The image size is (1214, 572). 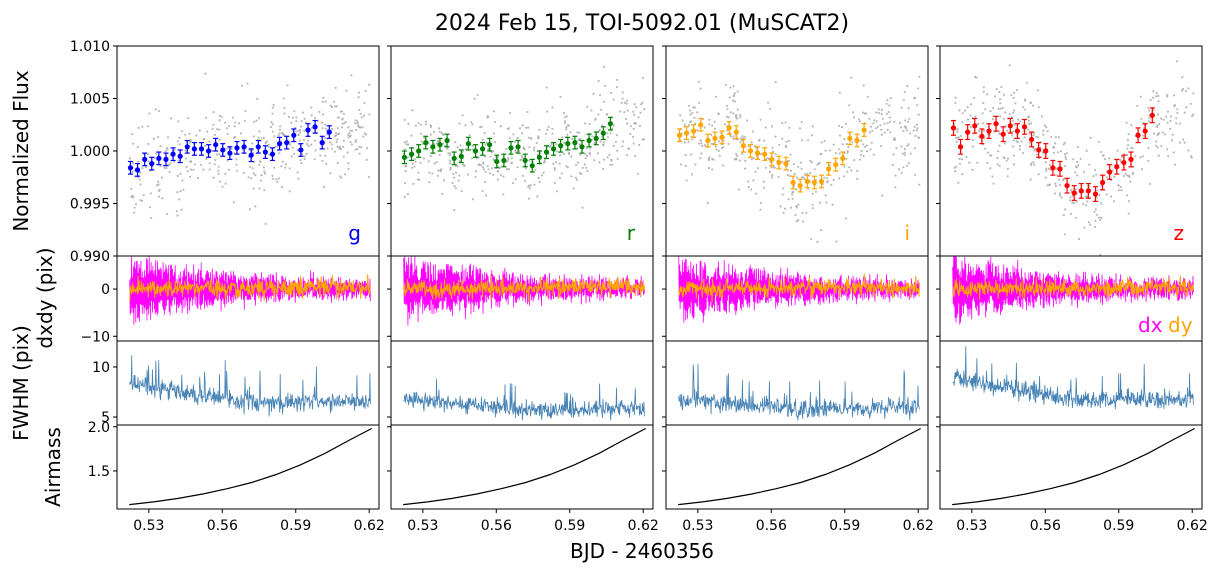 What do you see at coordinates (90, 100) in the screenshot?
I see `y-tick-label: 1.005` at bounding box center [90, 100].